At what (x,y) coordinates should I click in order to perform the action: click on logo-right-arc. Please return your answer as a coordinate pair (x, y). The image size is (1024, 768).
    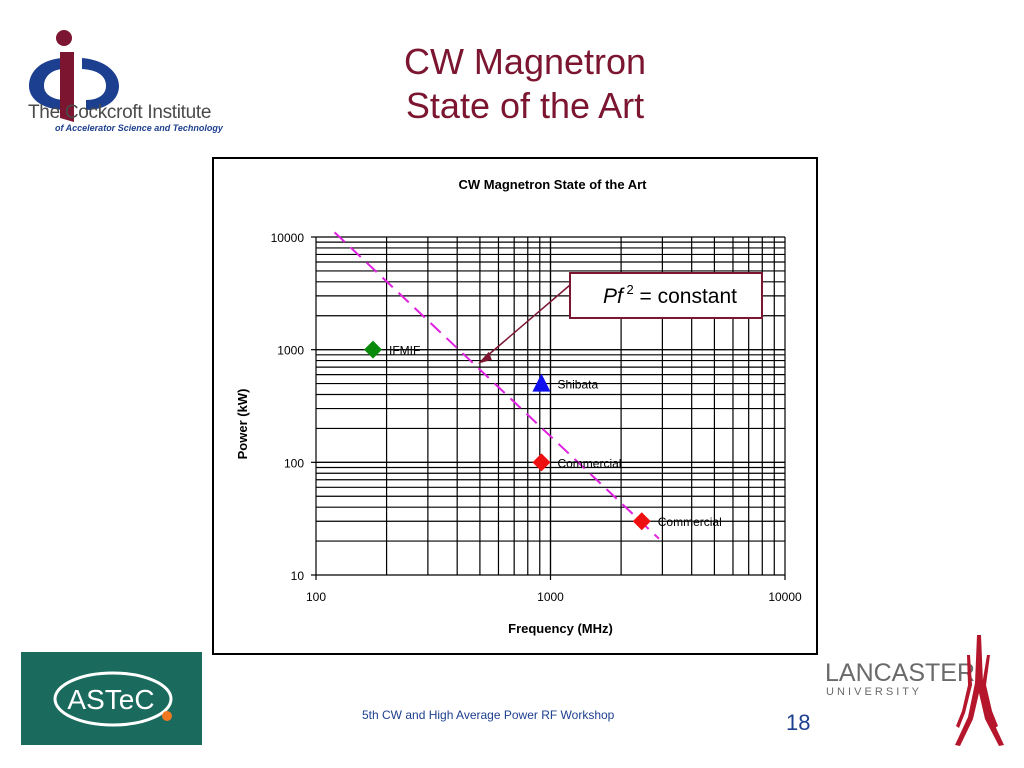
    Looking at the image, I should click on (100, 84).